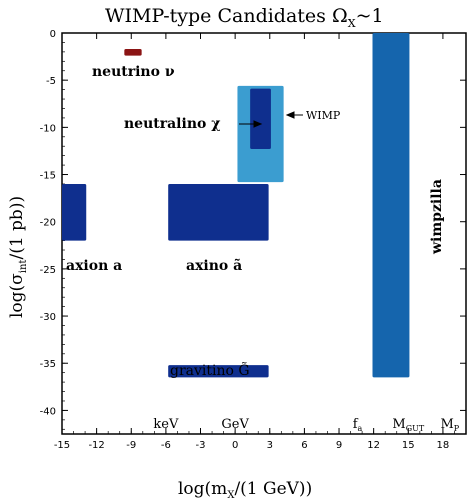 The height and width of the screenshot is (502, 475). I want to click on x-axis-label: log(mX/(1 GeV)), so click(245, 490).